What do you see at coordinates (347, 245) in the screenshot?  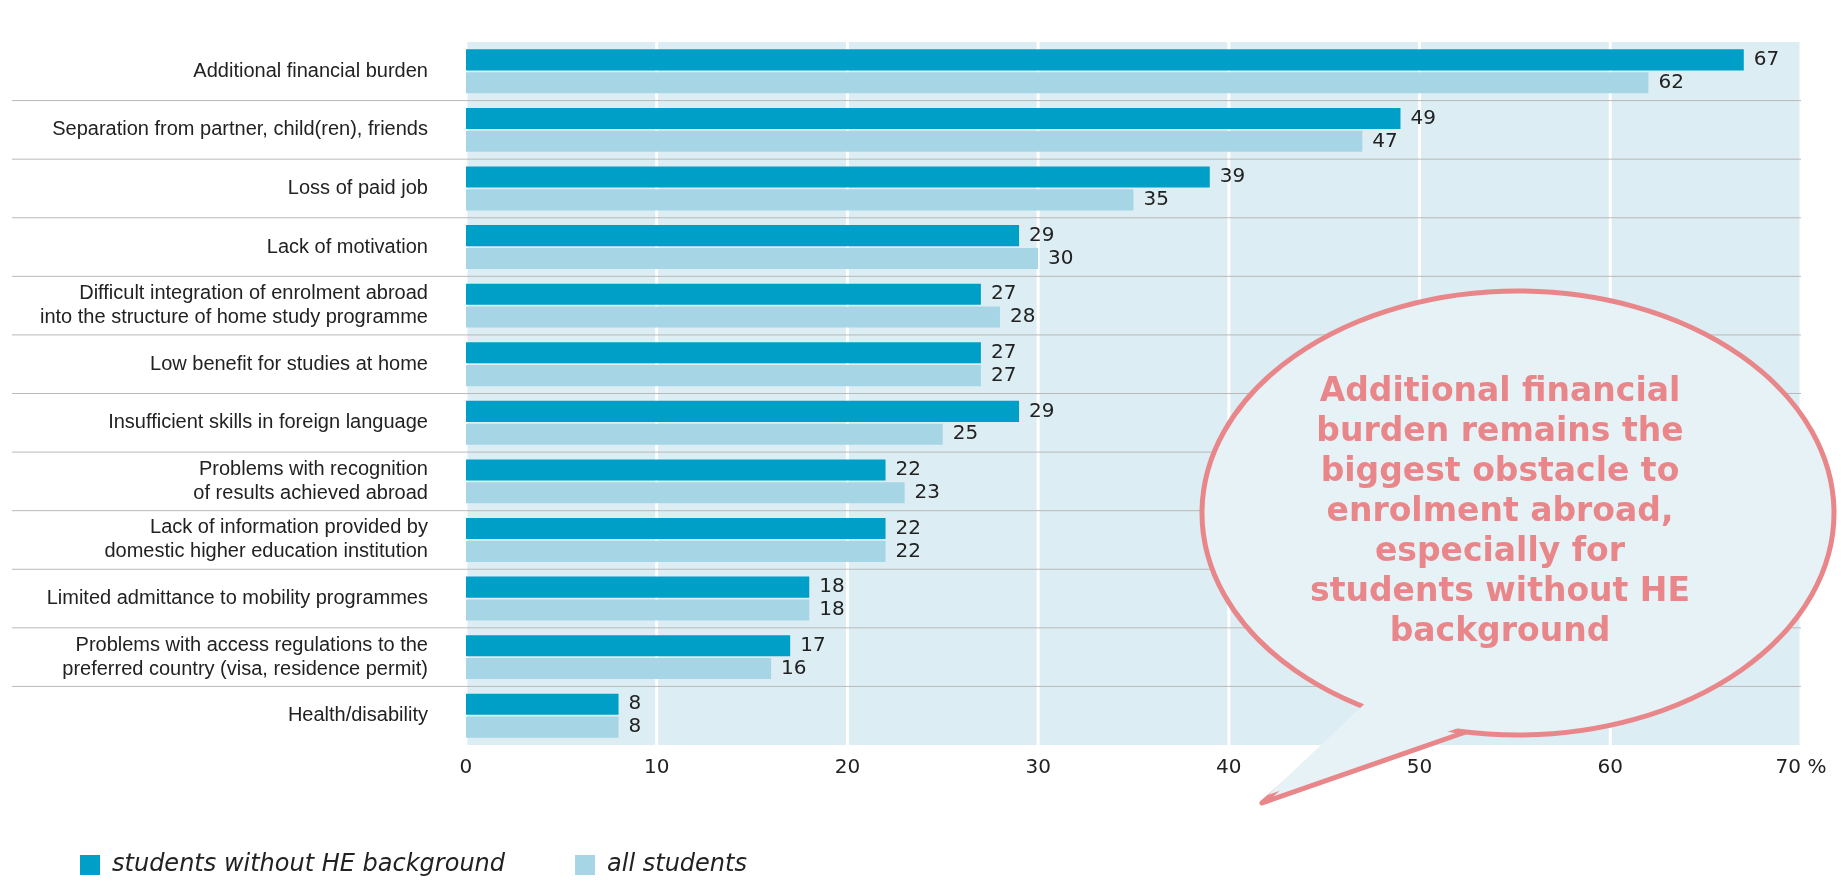 I see `y-tick-label: Lack of motivation` at bounding box center [347, 245].